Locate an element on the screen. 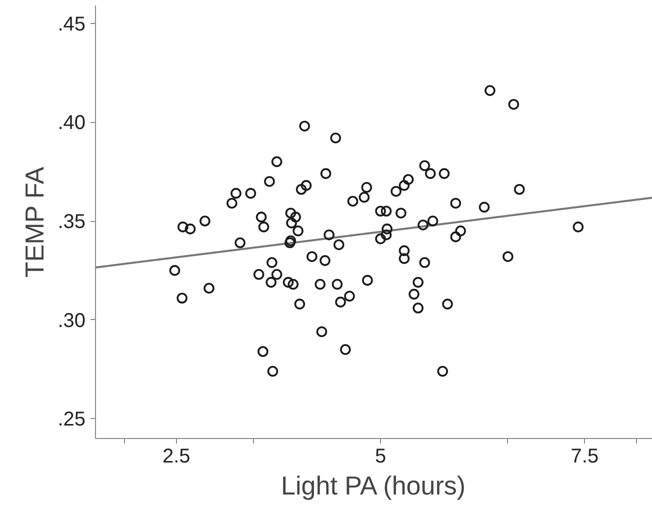 This screenshot has height=513, width=652. y-tick-label: .40 is located at coordinates (72, 123).